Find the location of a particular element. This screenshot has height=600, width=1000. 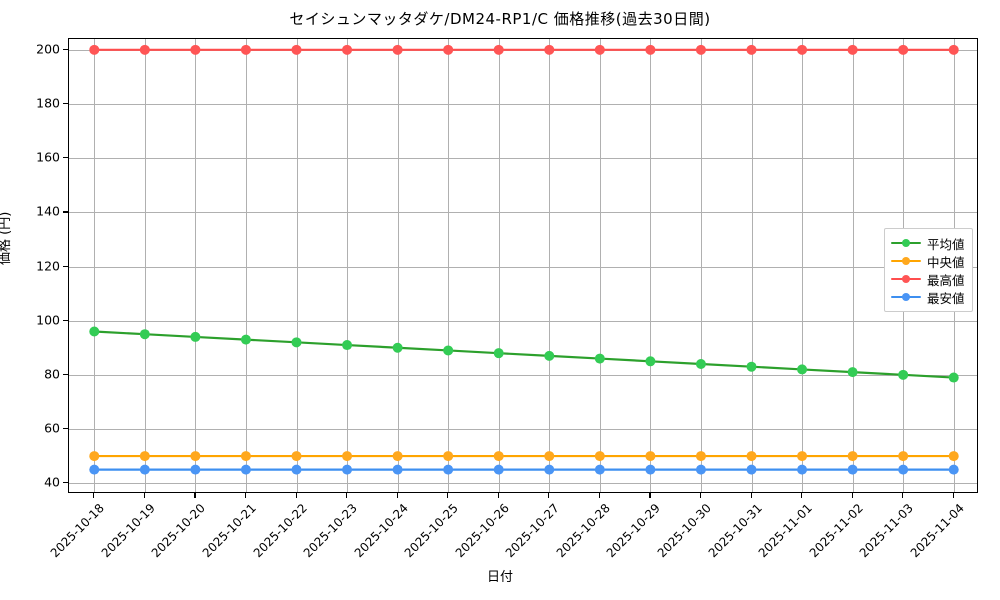

y-axis-tick-label: 180 is located at coordinates (48, 103).